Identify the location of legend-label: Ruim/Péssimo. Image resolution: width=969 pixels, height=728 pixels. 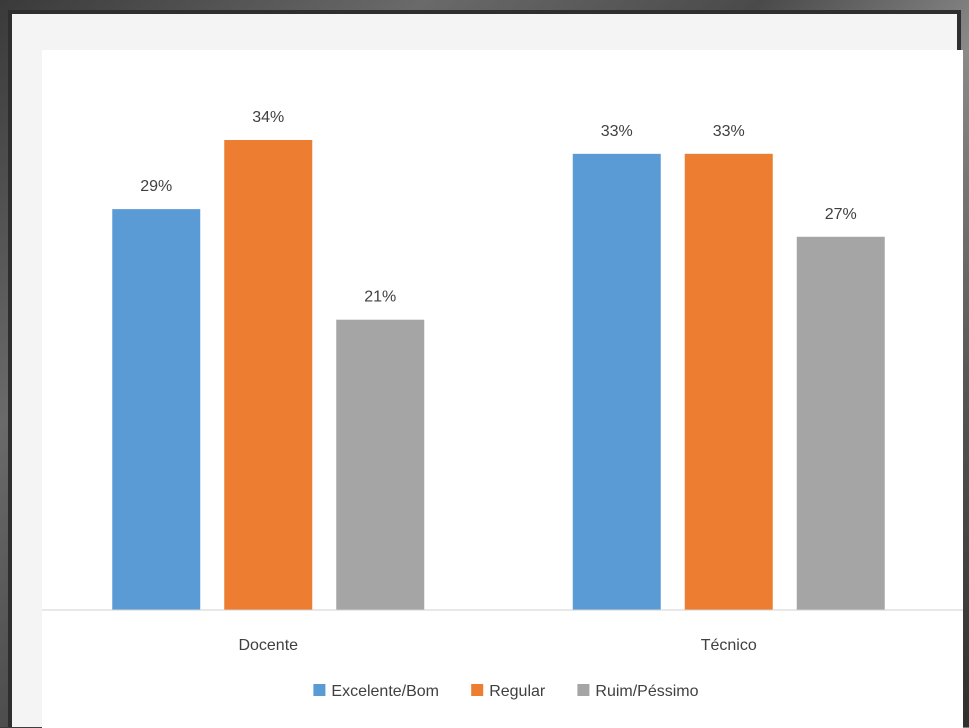
(646, 691).